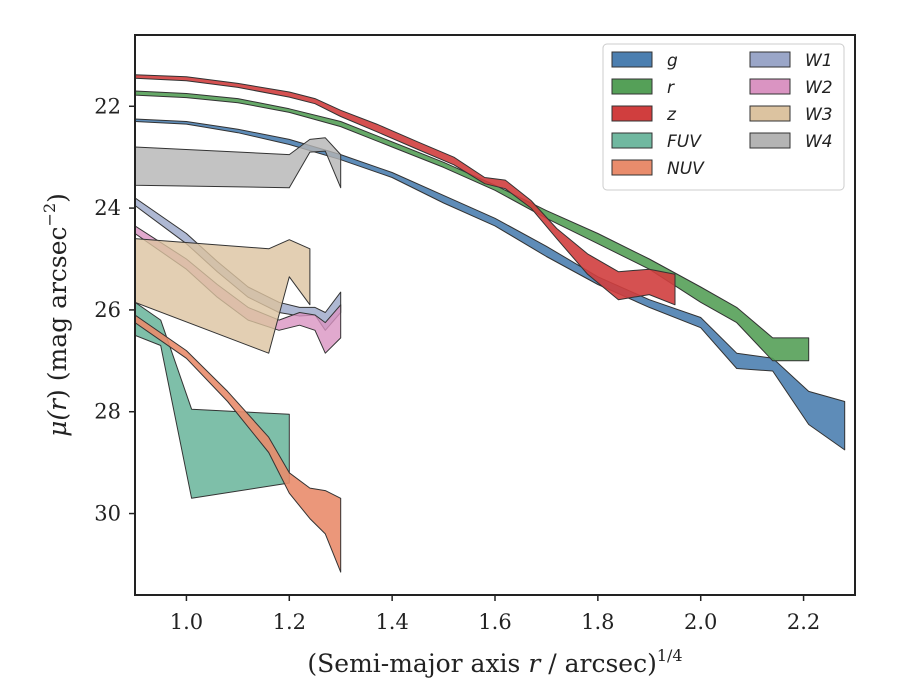  I want to click on legend-label-W1: W1, so click(819, 61).